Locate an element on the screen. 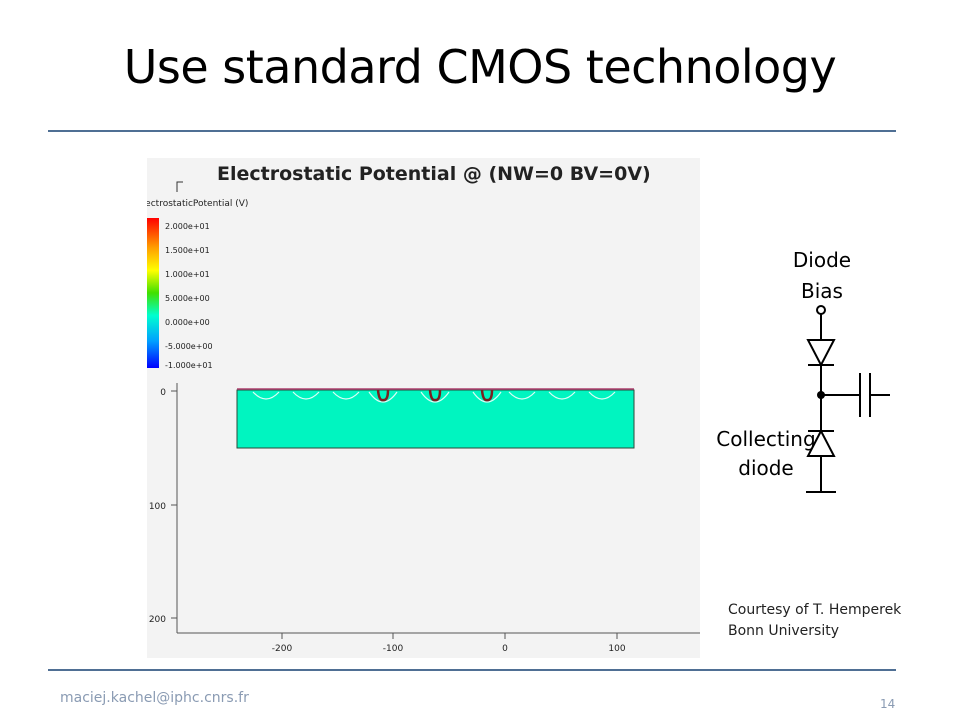  legend-corner-mark is located at coordinates (179, 186).